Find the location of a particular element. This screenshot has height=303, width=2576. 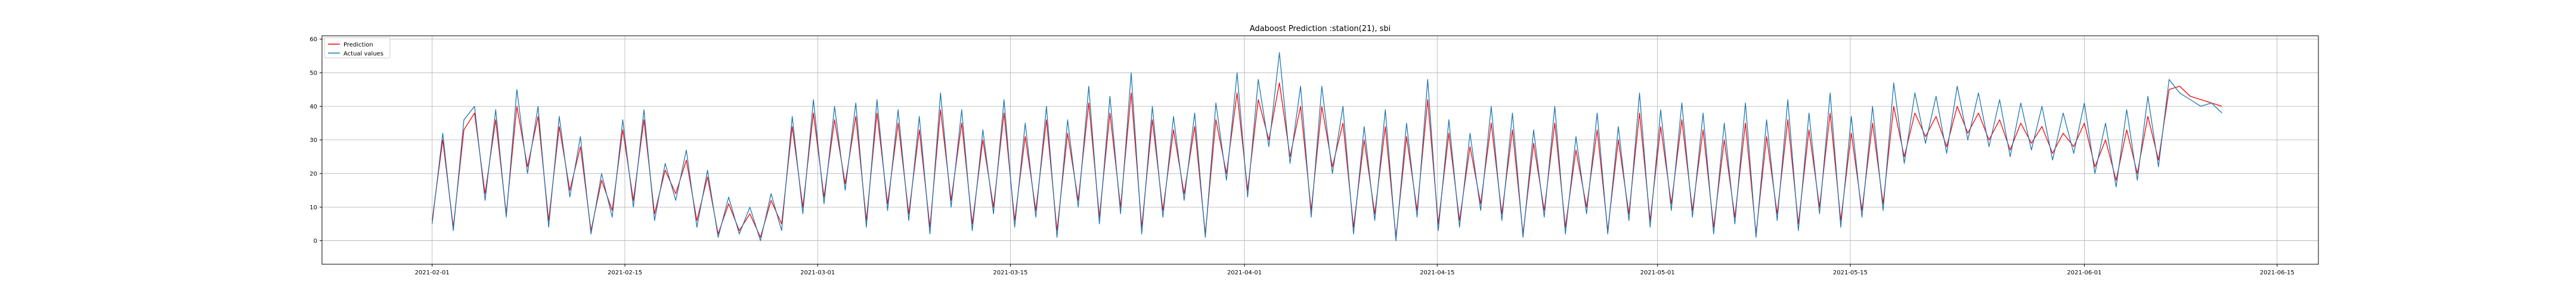

y-tick-label: 40 is located at coordinates (313, 107).